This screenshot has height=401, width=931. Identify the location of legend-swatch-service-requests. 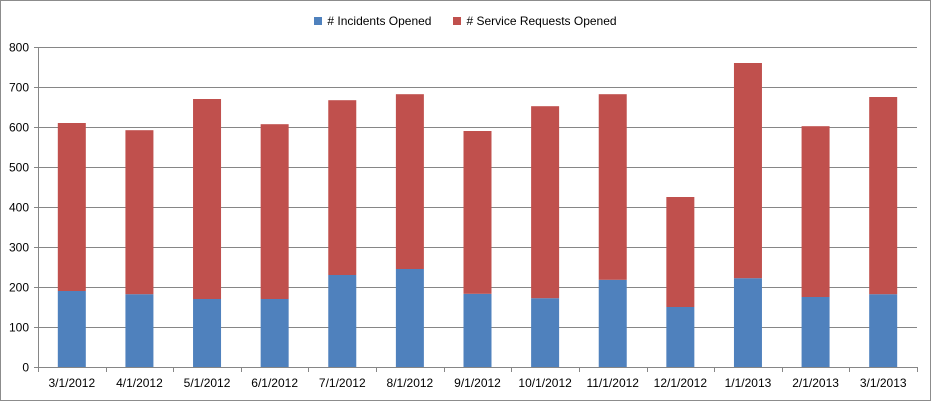
(457, 21).